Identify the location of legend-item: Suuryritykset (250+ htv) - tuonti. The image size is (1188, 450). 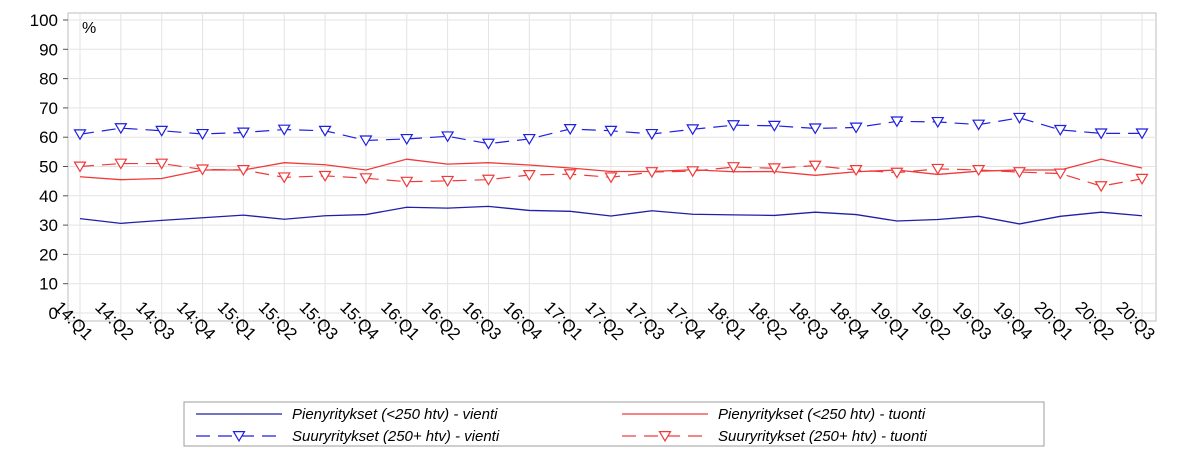
(775, 436).